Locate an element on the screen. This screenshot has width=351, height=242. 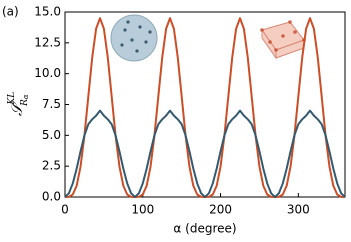
inset-cube is located at coordinates (283, 40).